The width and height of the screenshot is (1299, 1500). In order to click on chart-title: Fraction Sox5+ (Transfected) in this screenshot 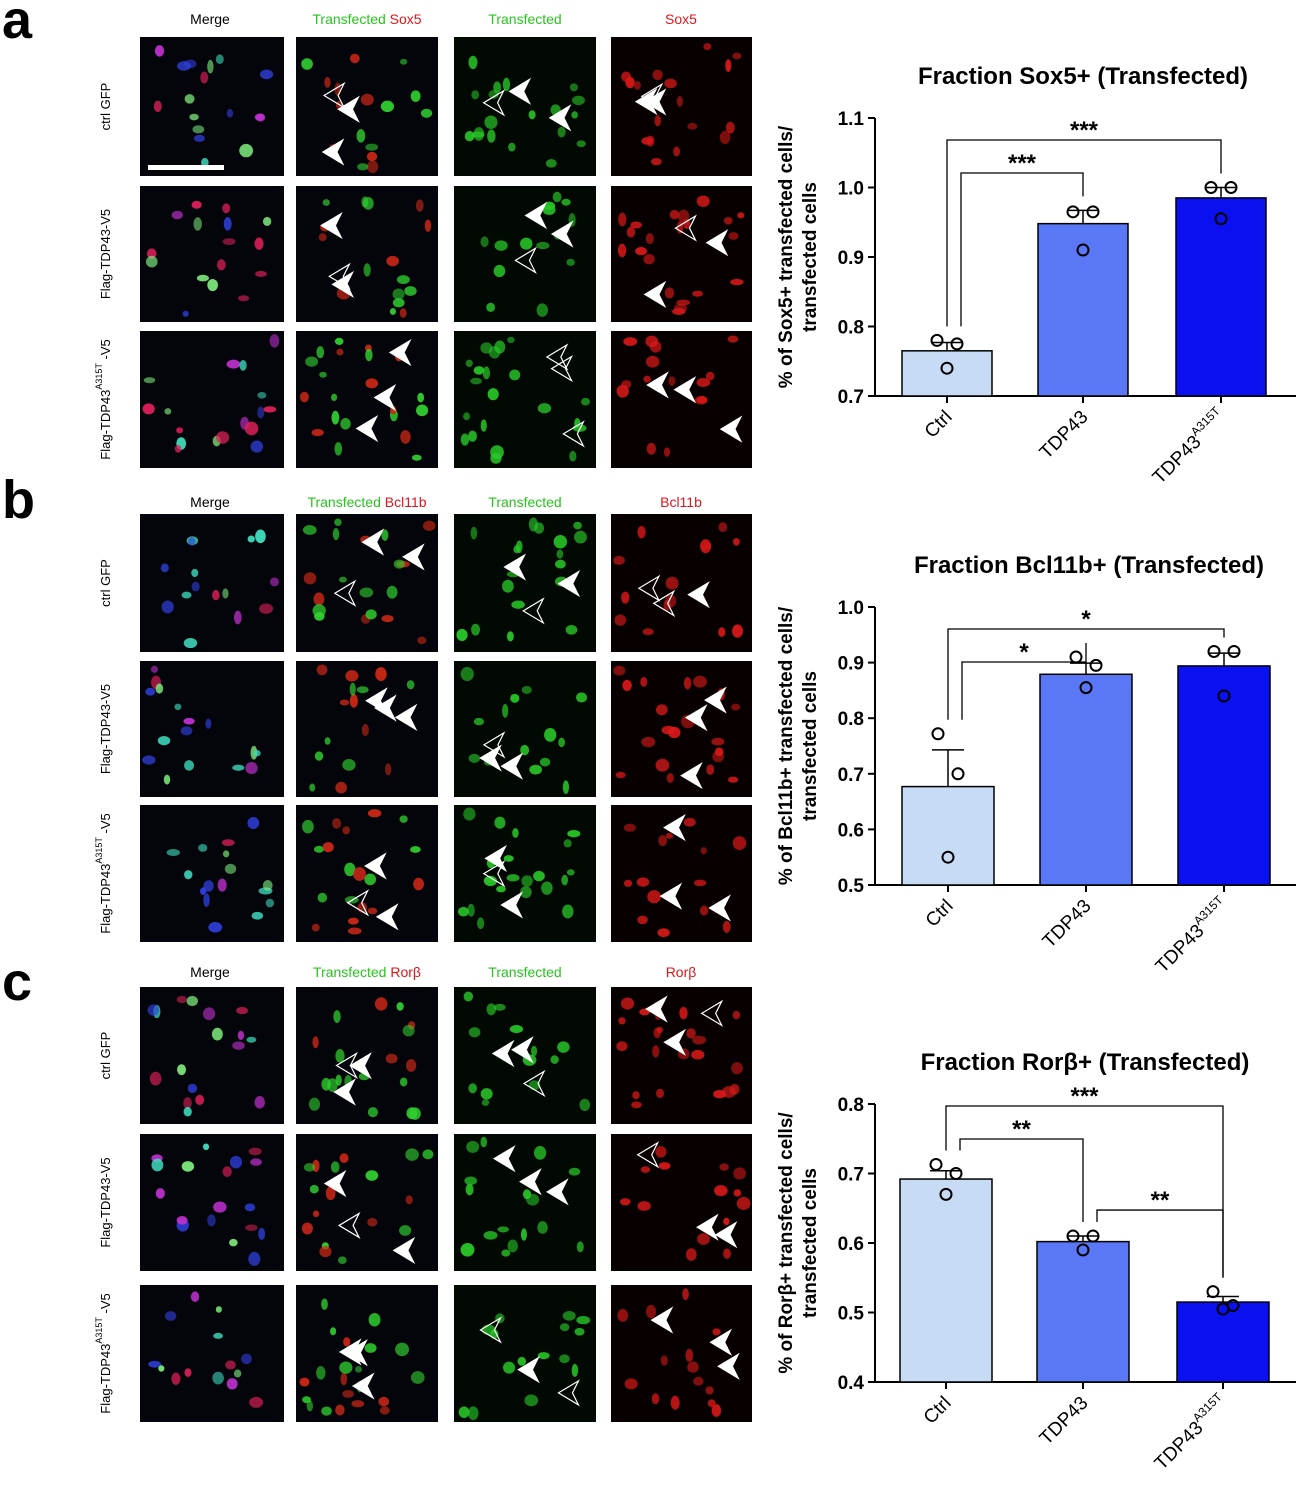, I will do `click(1083, 76)`.